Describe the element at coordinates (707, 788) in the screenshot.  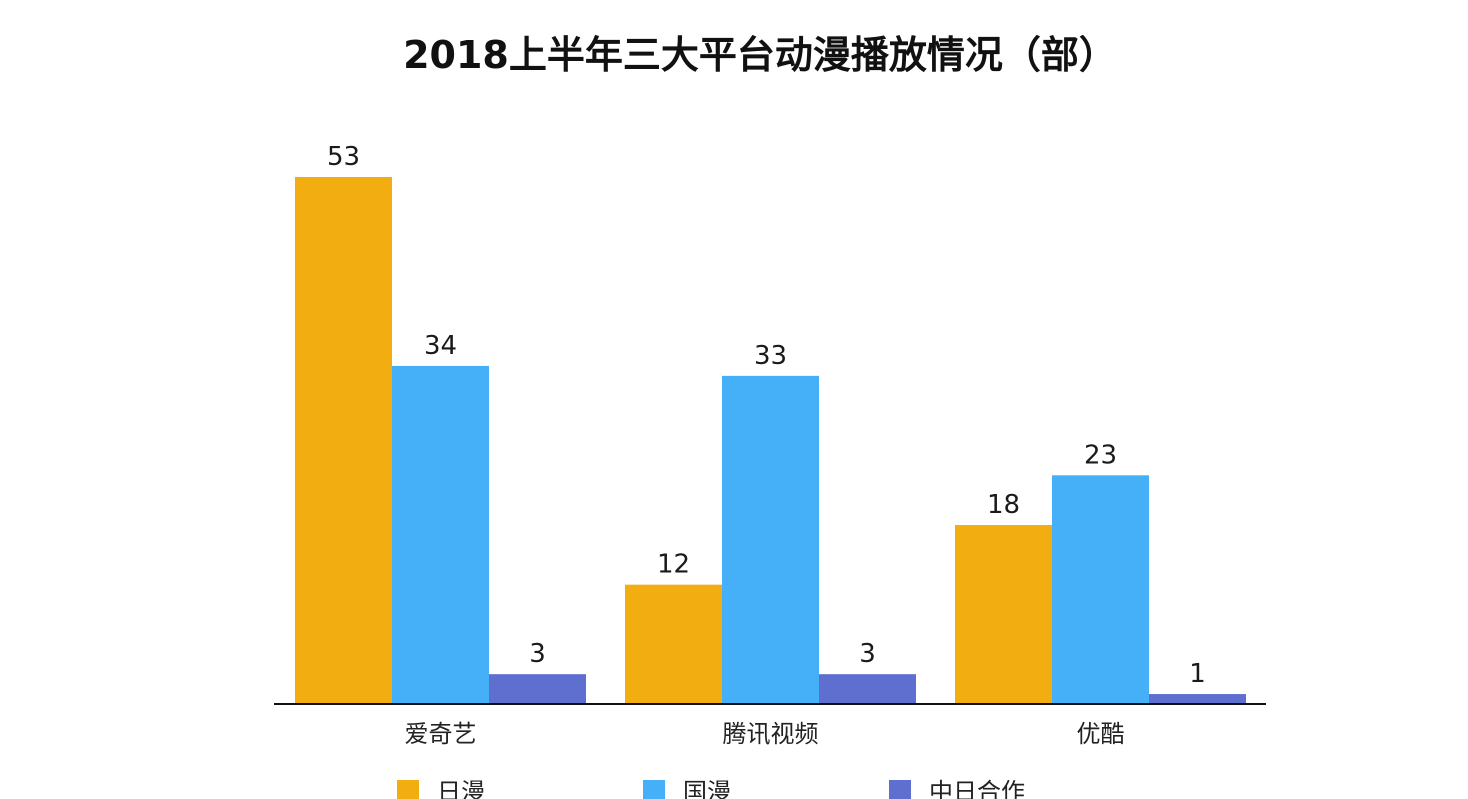
I see `legend-label-国漫: 国漫` at that location.